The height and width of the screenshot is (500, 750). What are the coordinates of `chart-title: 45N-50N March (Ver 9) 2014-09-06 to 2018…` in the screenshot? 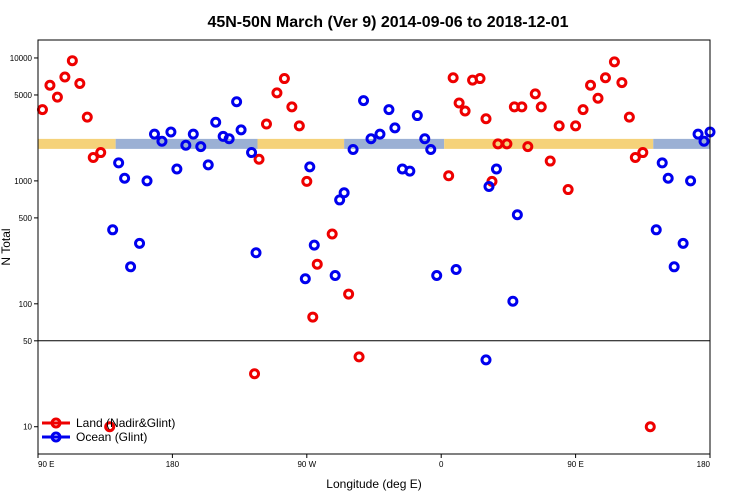 It's located at (387, 22).